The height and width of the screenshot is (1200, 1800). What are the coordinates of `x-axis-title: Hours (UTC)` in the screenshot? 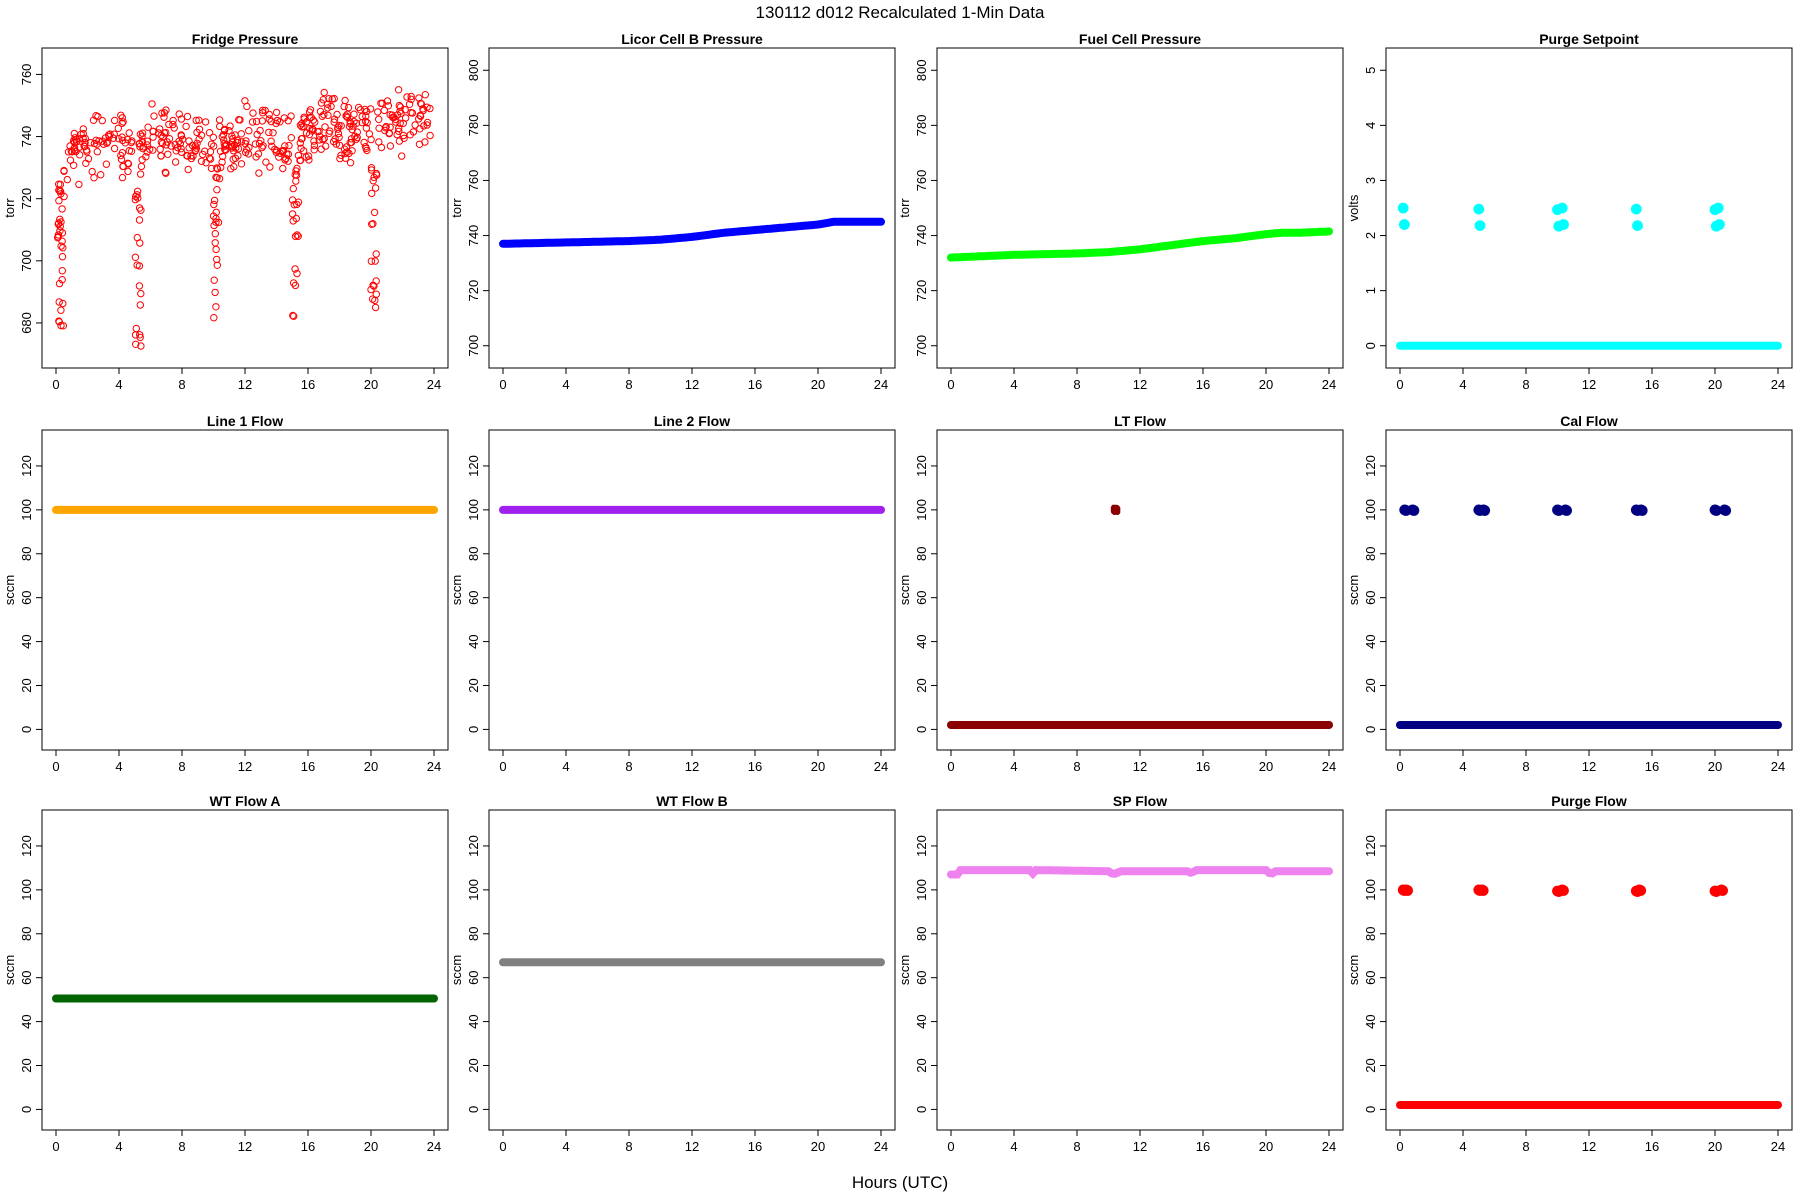 It's located at (900, 1182).